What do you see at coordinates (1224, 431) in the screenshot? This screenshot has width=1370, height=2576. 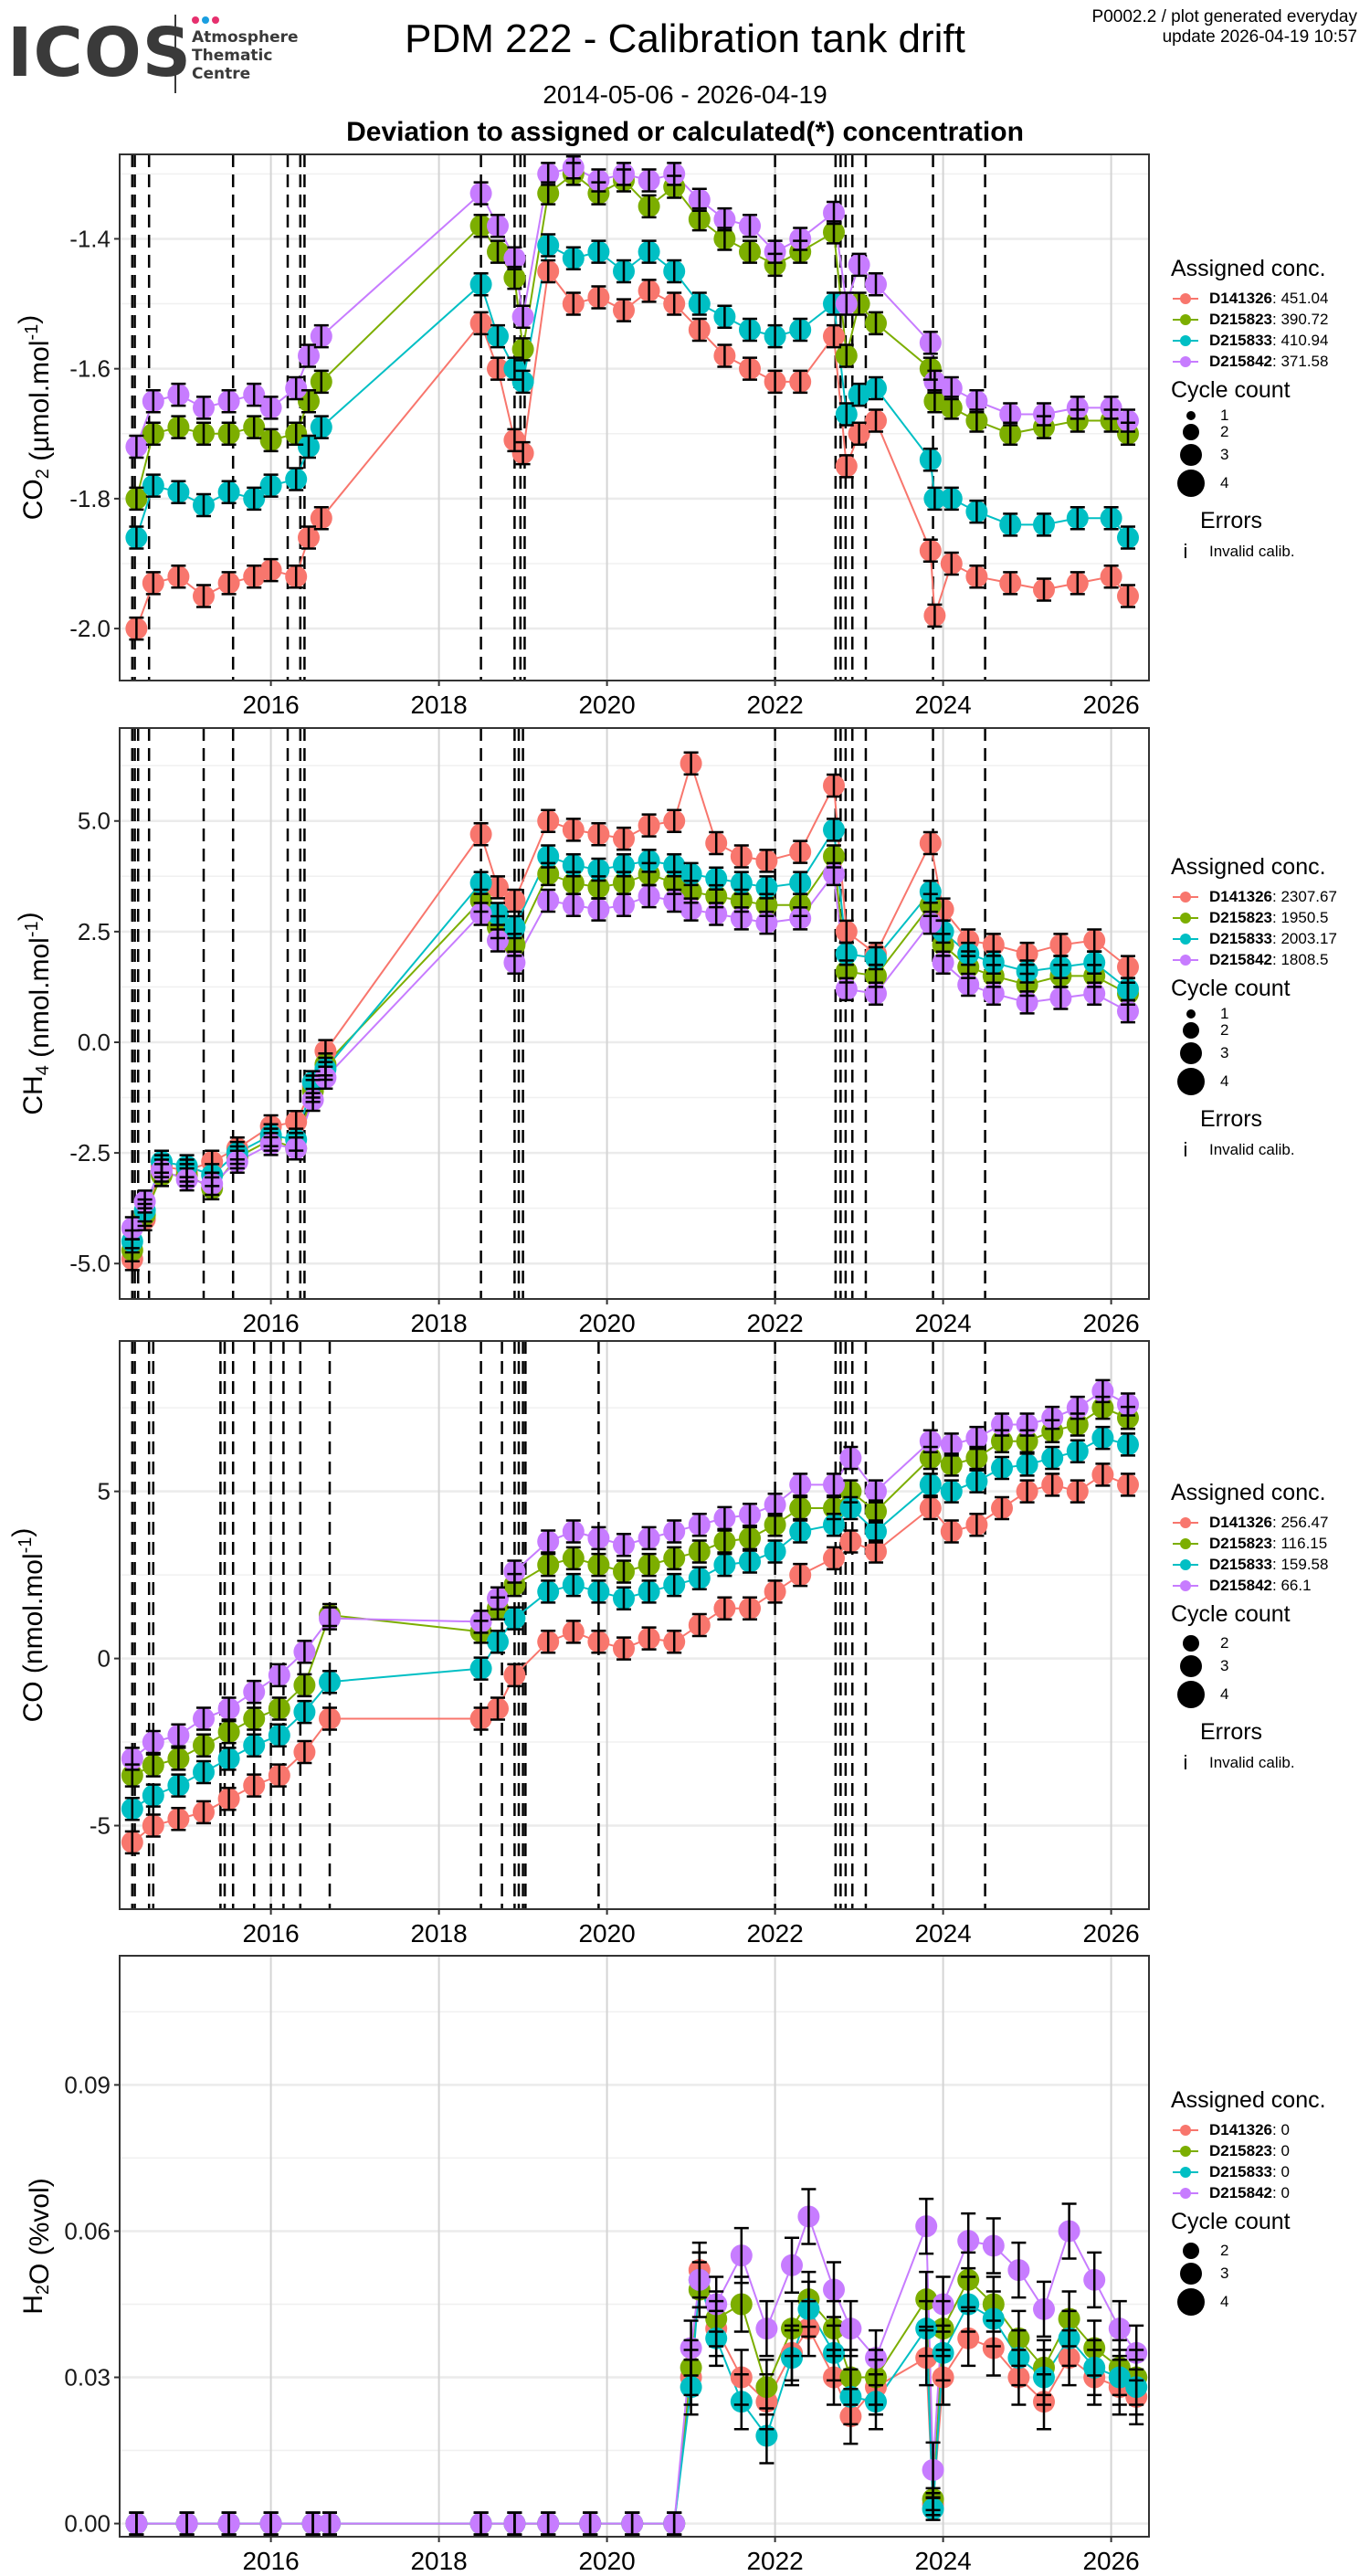 I see `cycle-count-label: 2` at bounding box center [1224, 431].